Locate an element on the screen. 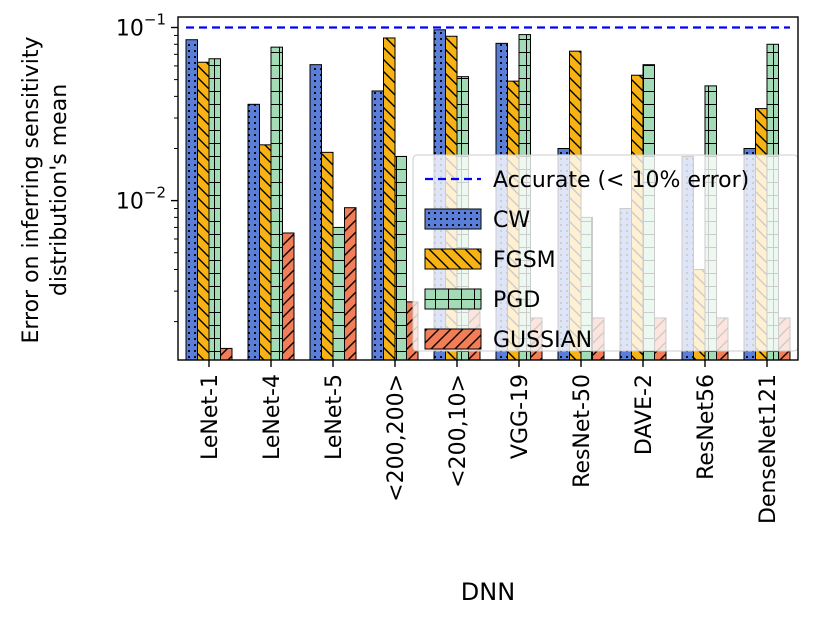 The height and width of the screenshot is (623, 830). bar-pgd-200-200-hatch is located at coordinates (401, 258).